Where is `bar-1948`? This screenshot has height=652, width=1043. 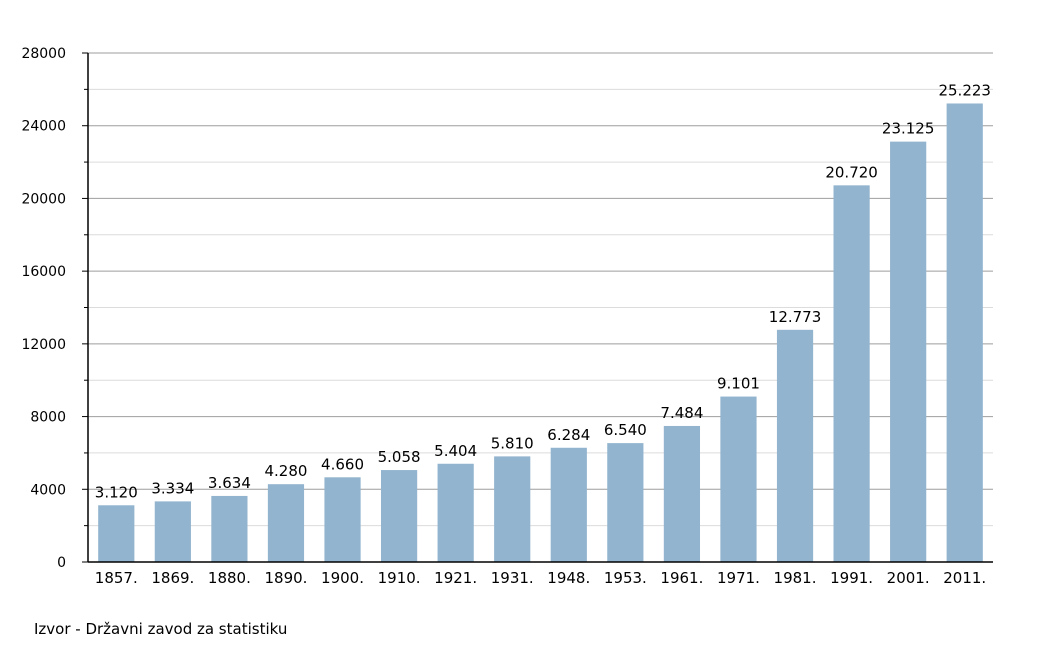 bar-1948 is located at coordinates (568, 504).